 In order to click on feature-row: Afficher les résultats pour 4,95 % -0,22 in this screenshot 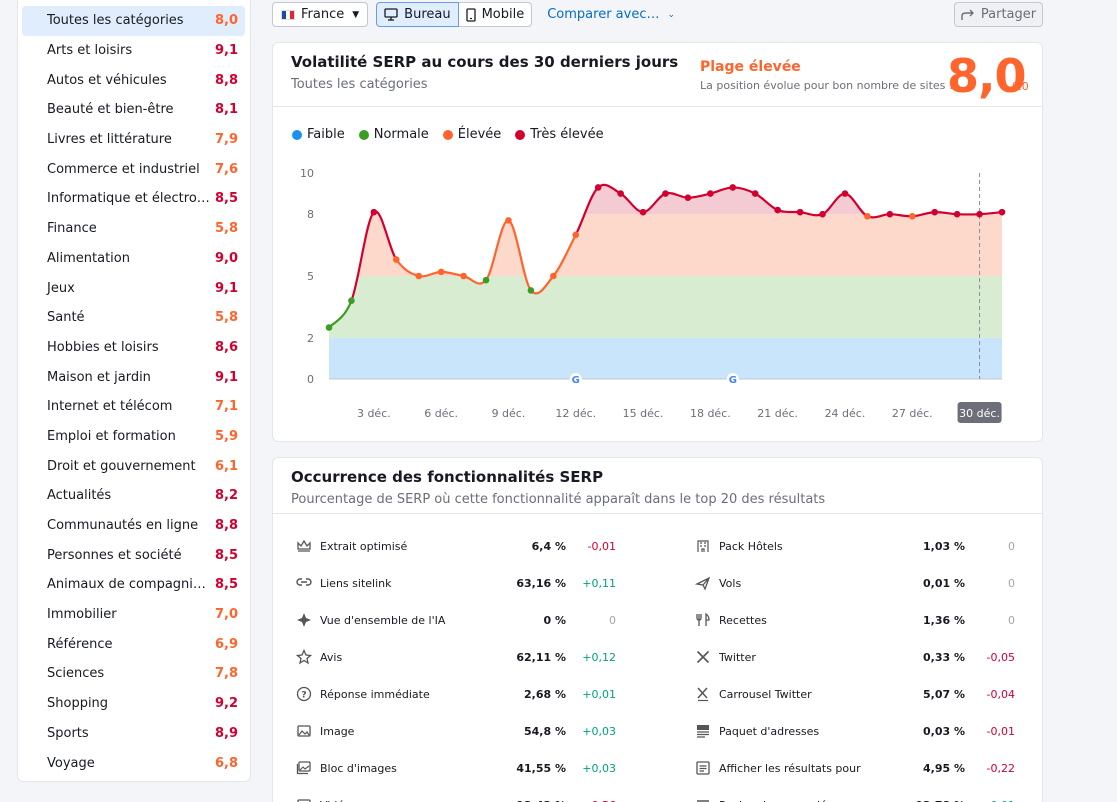, I will do `click(855, 768)`.